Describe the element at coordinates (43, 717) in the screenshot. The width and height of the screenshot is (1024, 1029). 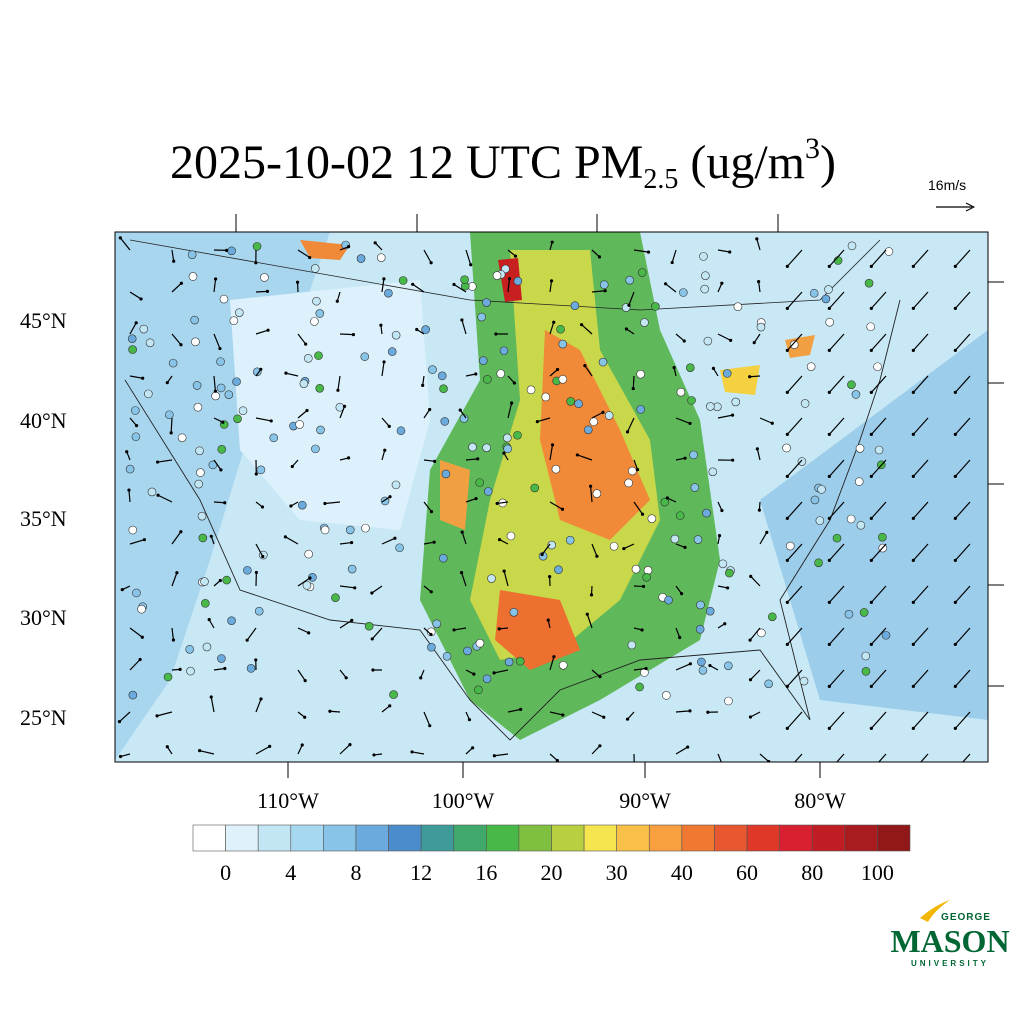
I see `lat-label: 25°N` at that location.